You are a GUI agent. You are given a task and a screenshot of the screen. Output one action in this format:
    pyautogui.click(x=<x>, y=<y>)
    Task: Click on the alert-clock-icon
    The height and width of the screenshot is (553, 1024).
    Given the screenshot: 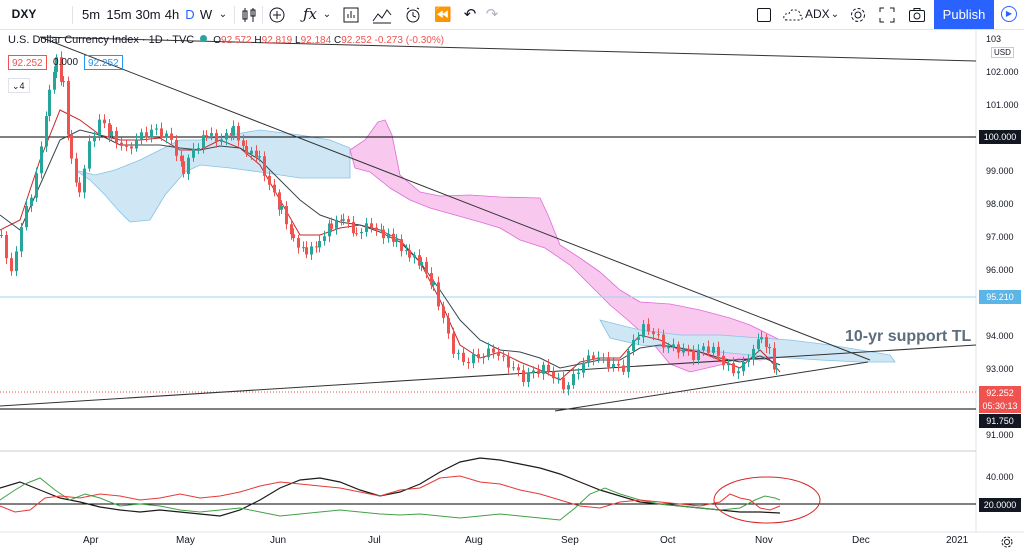 What is the action you would take?
    pyautogui.click(x=413, y=15)
    